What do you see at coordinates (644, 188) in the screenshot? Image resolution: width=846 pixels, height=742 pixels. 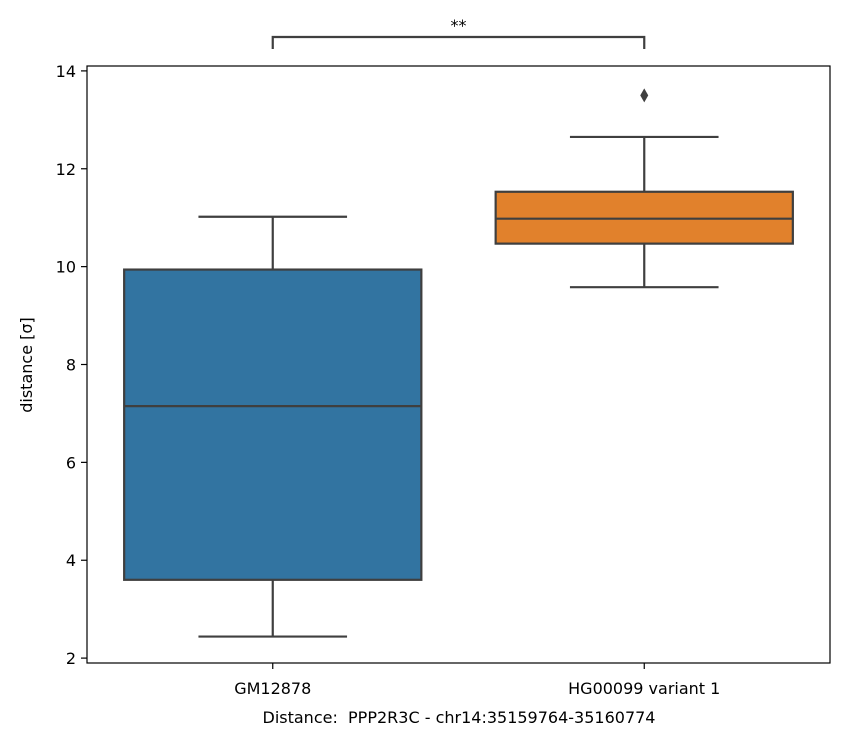 I see `box-group` at bounding box center [644, 188].